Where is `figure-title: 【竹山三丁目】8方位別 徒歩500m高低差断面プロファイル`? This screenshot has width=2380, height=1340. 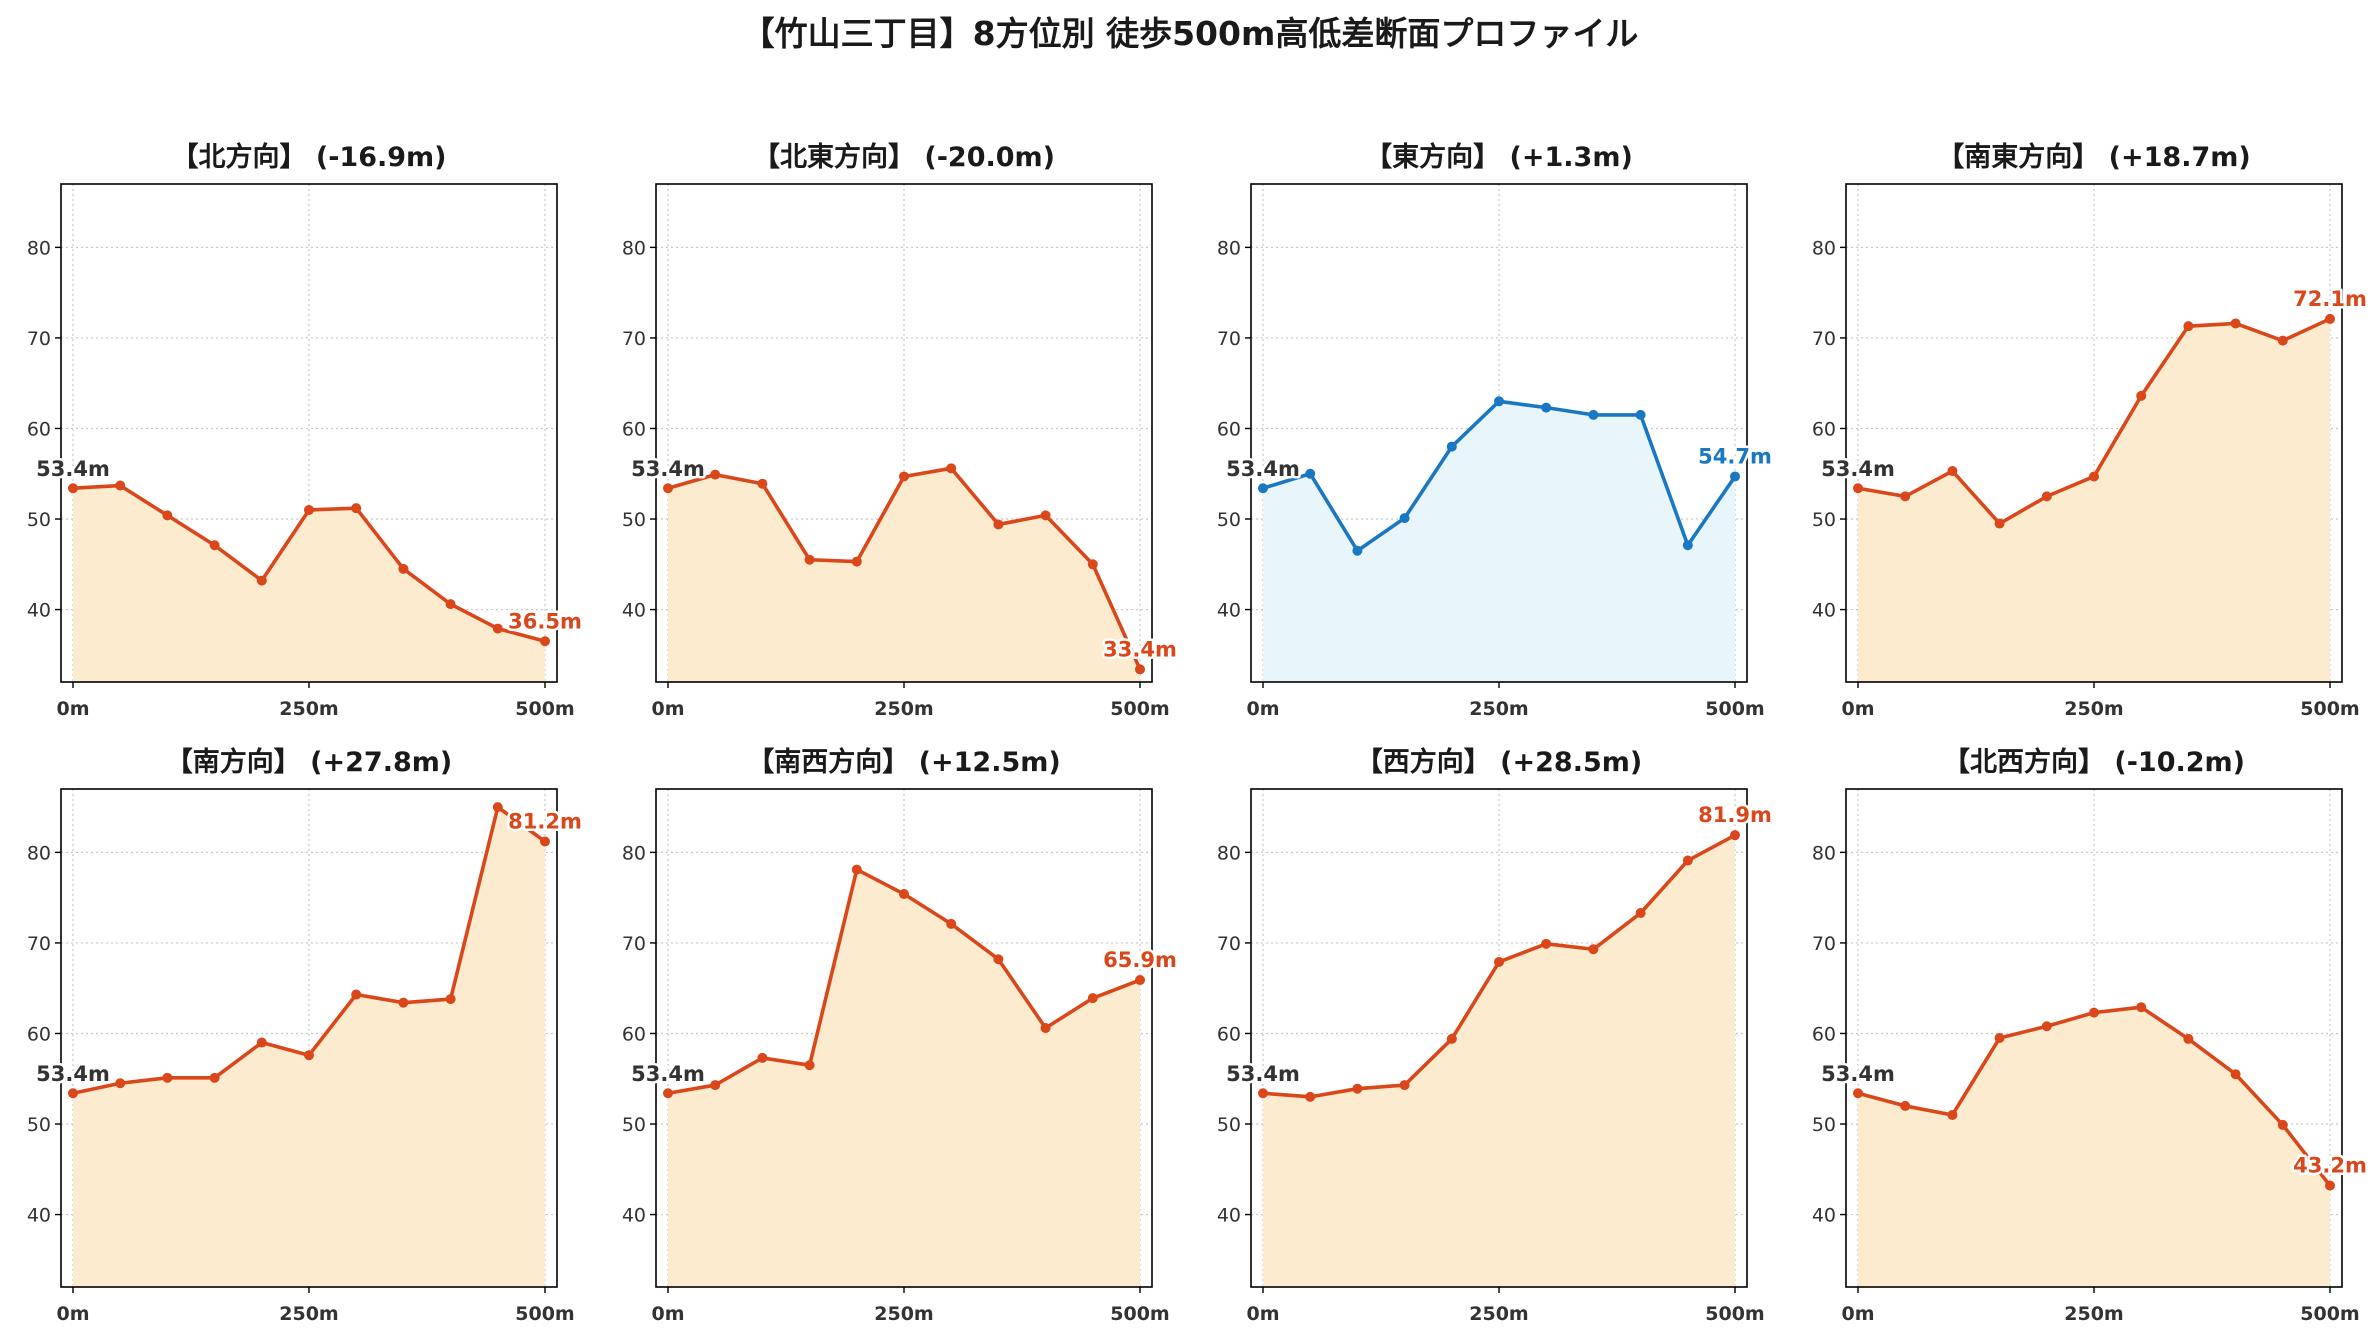 figure-title: 【竹山三丁目】8方位別 徒歩500m高低差断面プロファイル is located at coordinates (1190, 33).